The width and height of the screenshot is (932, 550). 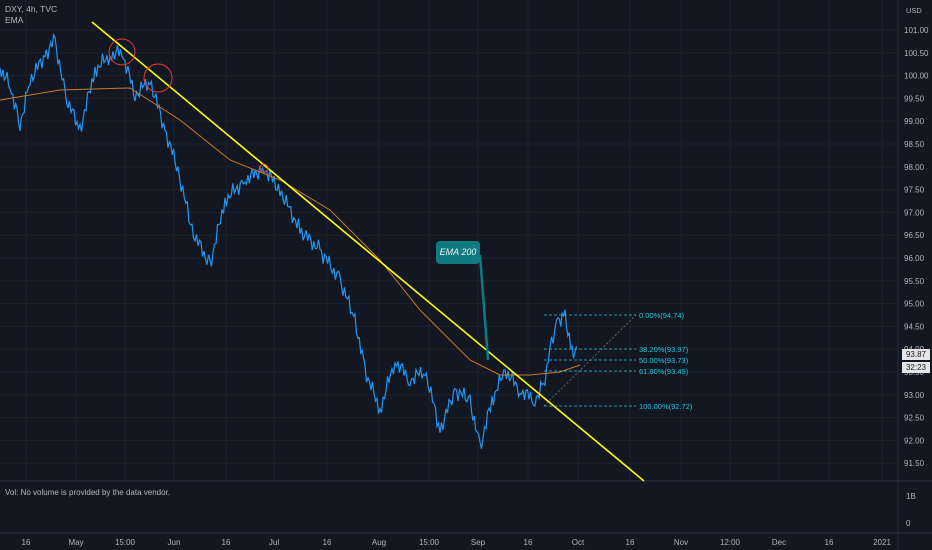 What do you see at coordinates (664, 360) in the screenshot?
I see `fib-level-label: 50.00%(93.73)` at bounding box center [664, 360].